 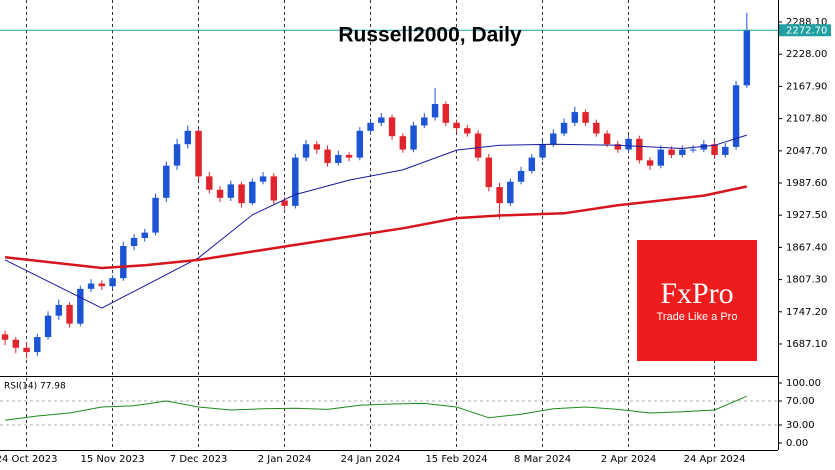 What do you see at coordinates (696, 293) in the screenshot?
I see `logo-brand: FxPro` at bounding box center [696, 293].